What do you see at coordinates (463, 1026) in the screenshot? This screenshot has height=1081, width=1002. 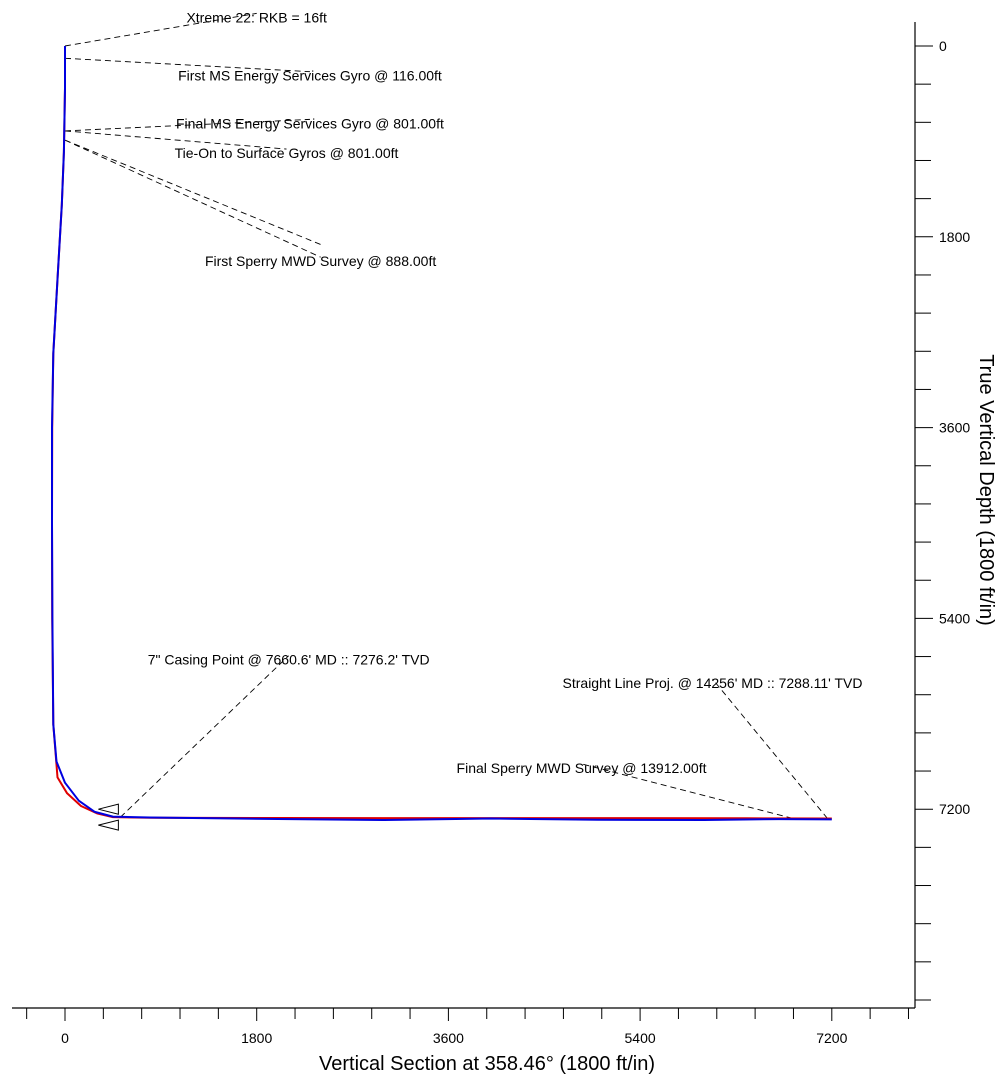 I see `x-axis: 0 1800 3600 5400 7200` at bounding box center [463, 1026].